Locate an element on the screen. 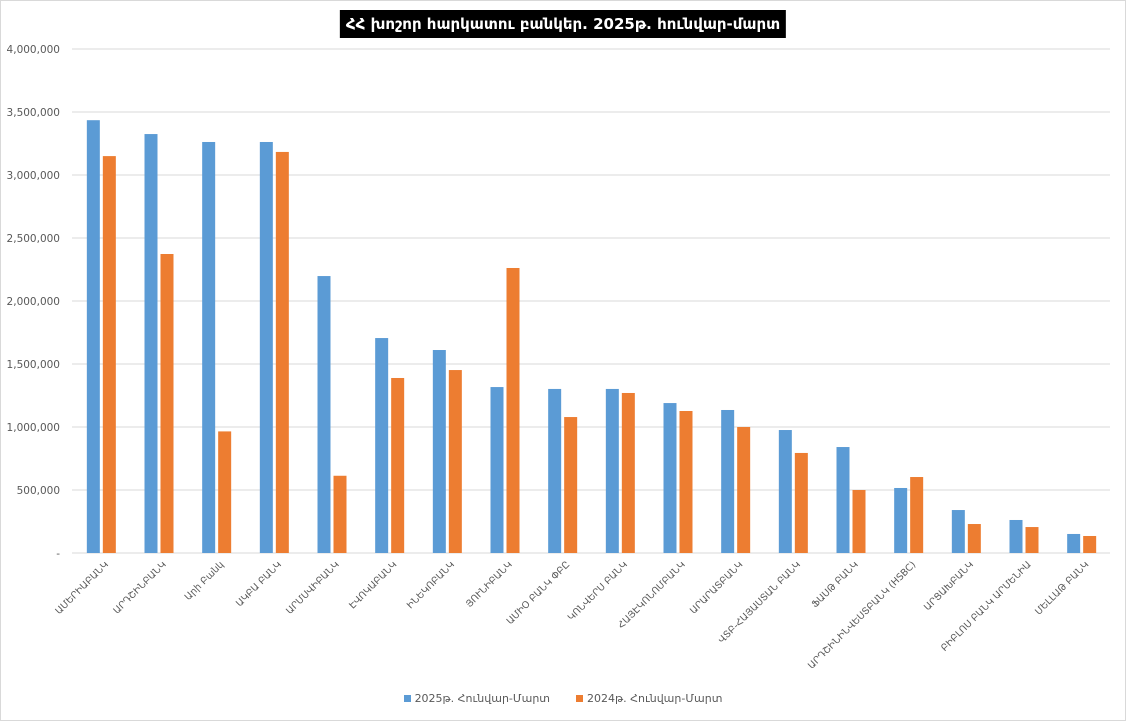 This screenshot has width=1126, height=721. y-tick-label: 4,000,000 is located at coordinates (33, 50).